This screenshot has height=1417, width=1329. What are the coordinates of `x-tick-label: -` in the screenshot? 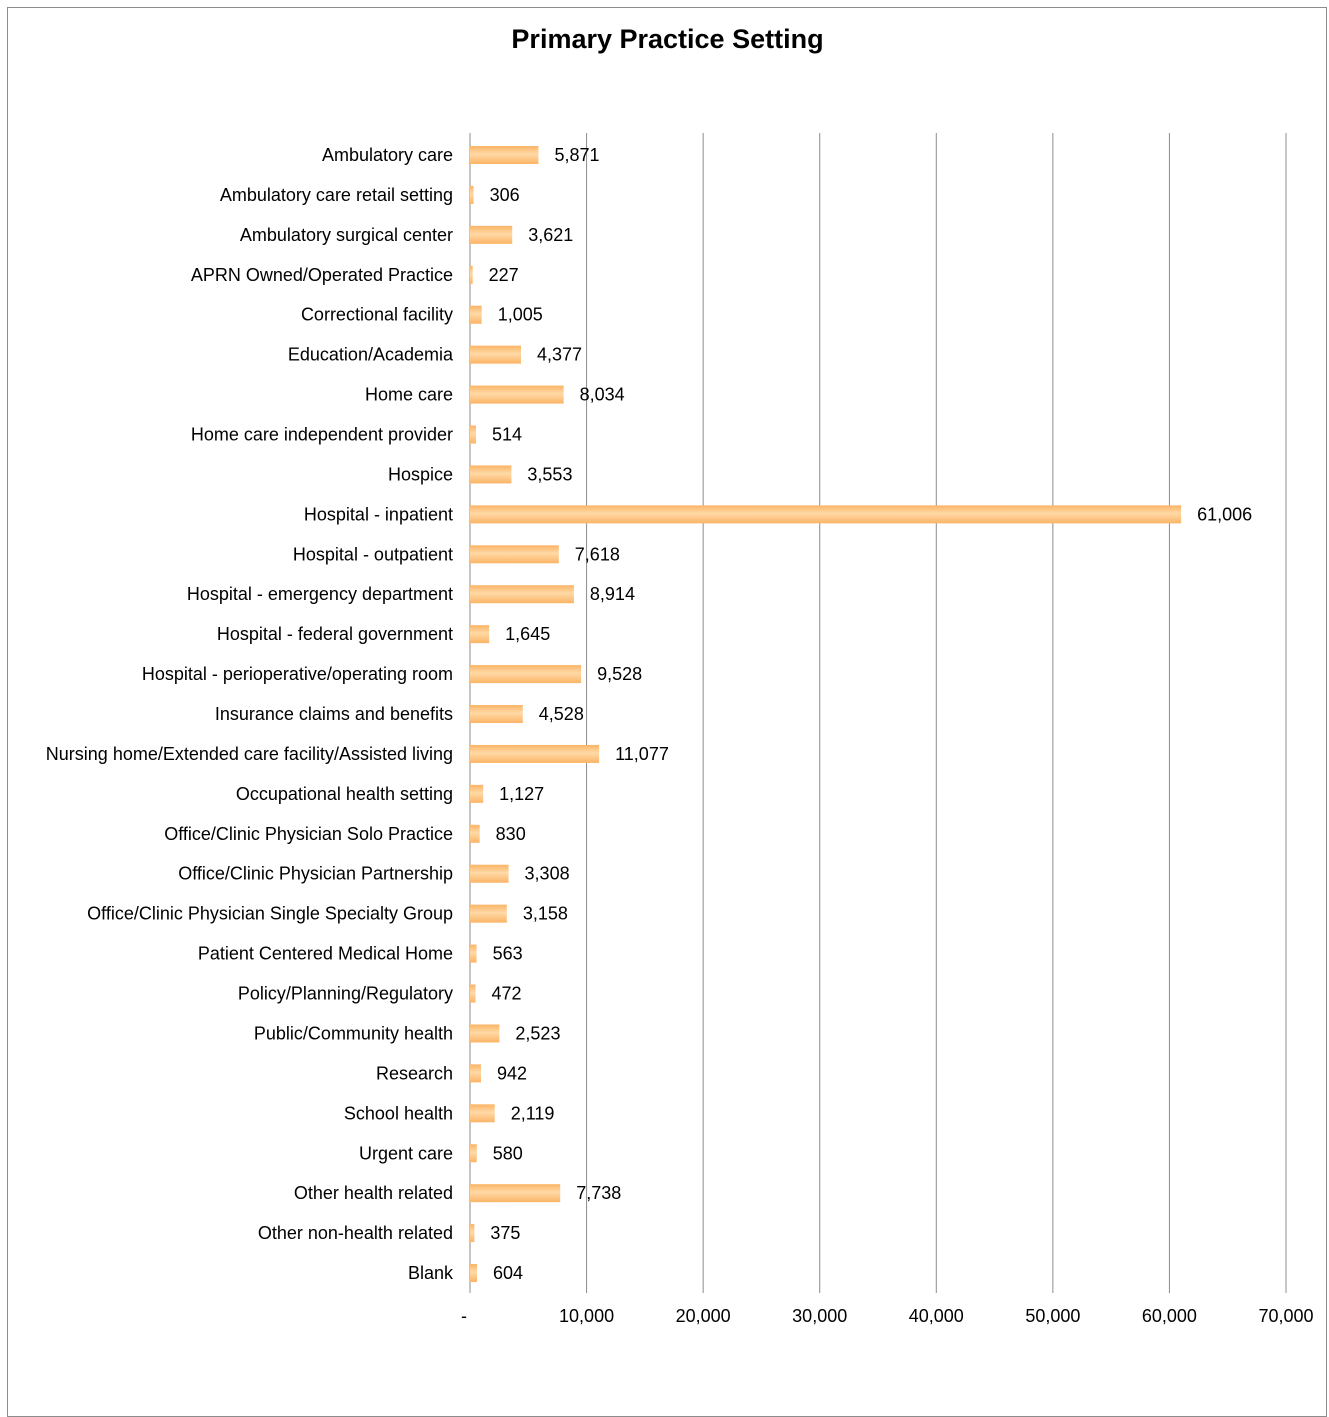 It's located at (464, 1316).